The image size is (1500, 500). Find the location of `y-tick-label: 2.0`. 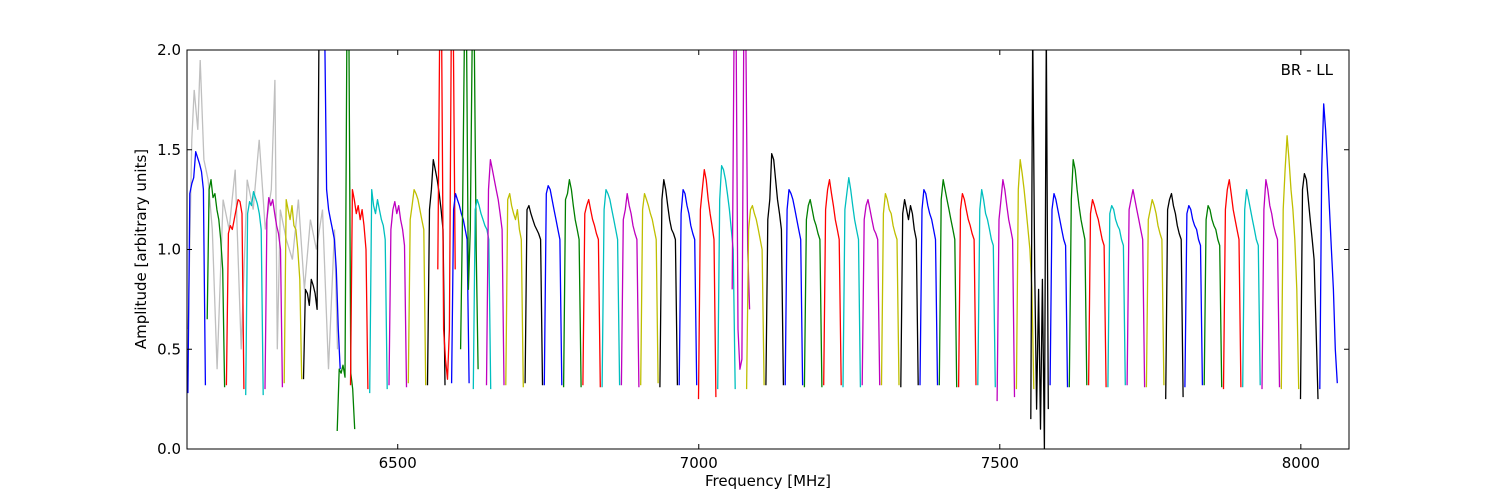

y-tick-label: 2.0 is located at coordinates (169, 50).